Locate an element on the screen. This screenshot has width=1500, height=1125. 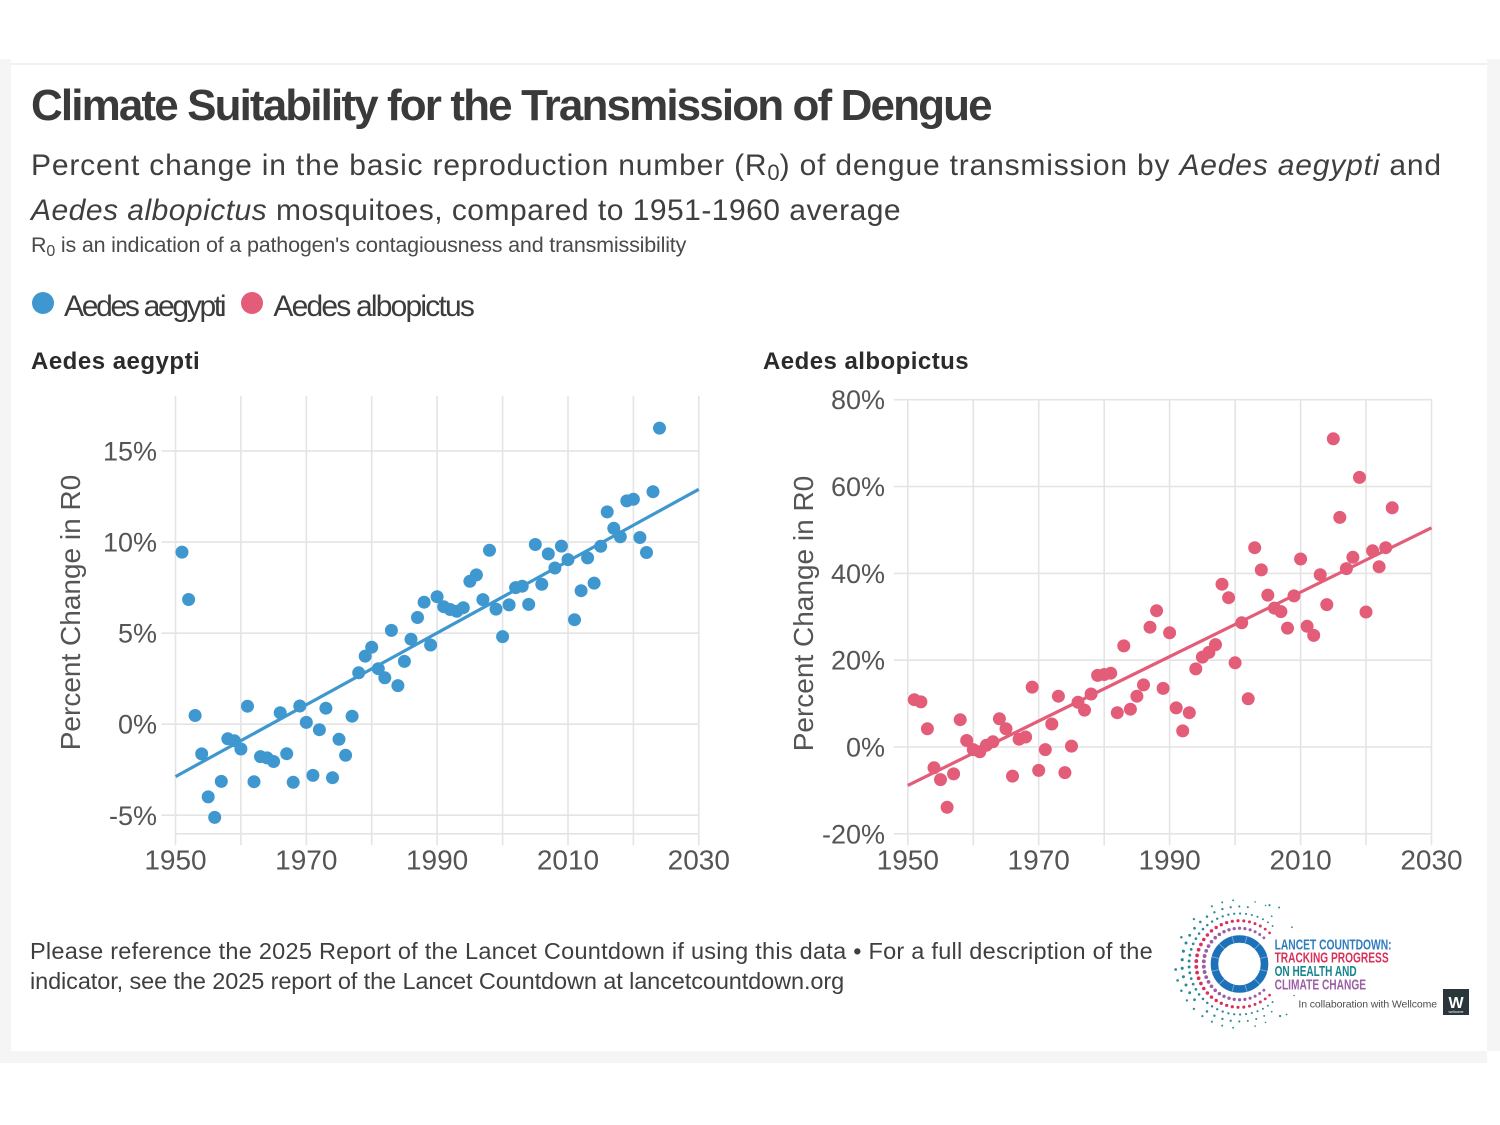
svg-text: 60% is located at coordinates (858, 487).